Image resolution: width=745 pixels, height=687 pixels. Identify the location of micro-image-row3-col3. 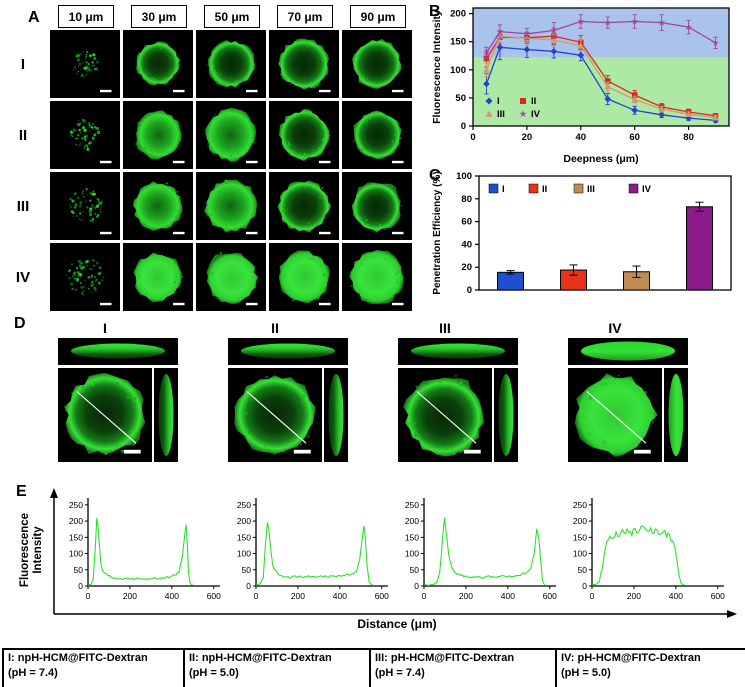
(231, 206).